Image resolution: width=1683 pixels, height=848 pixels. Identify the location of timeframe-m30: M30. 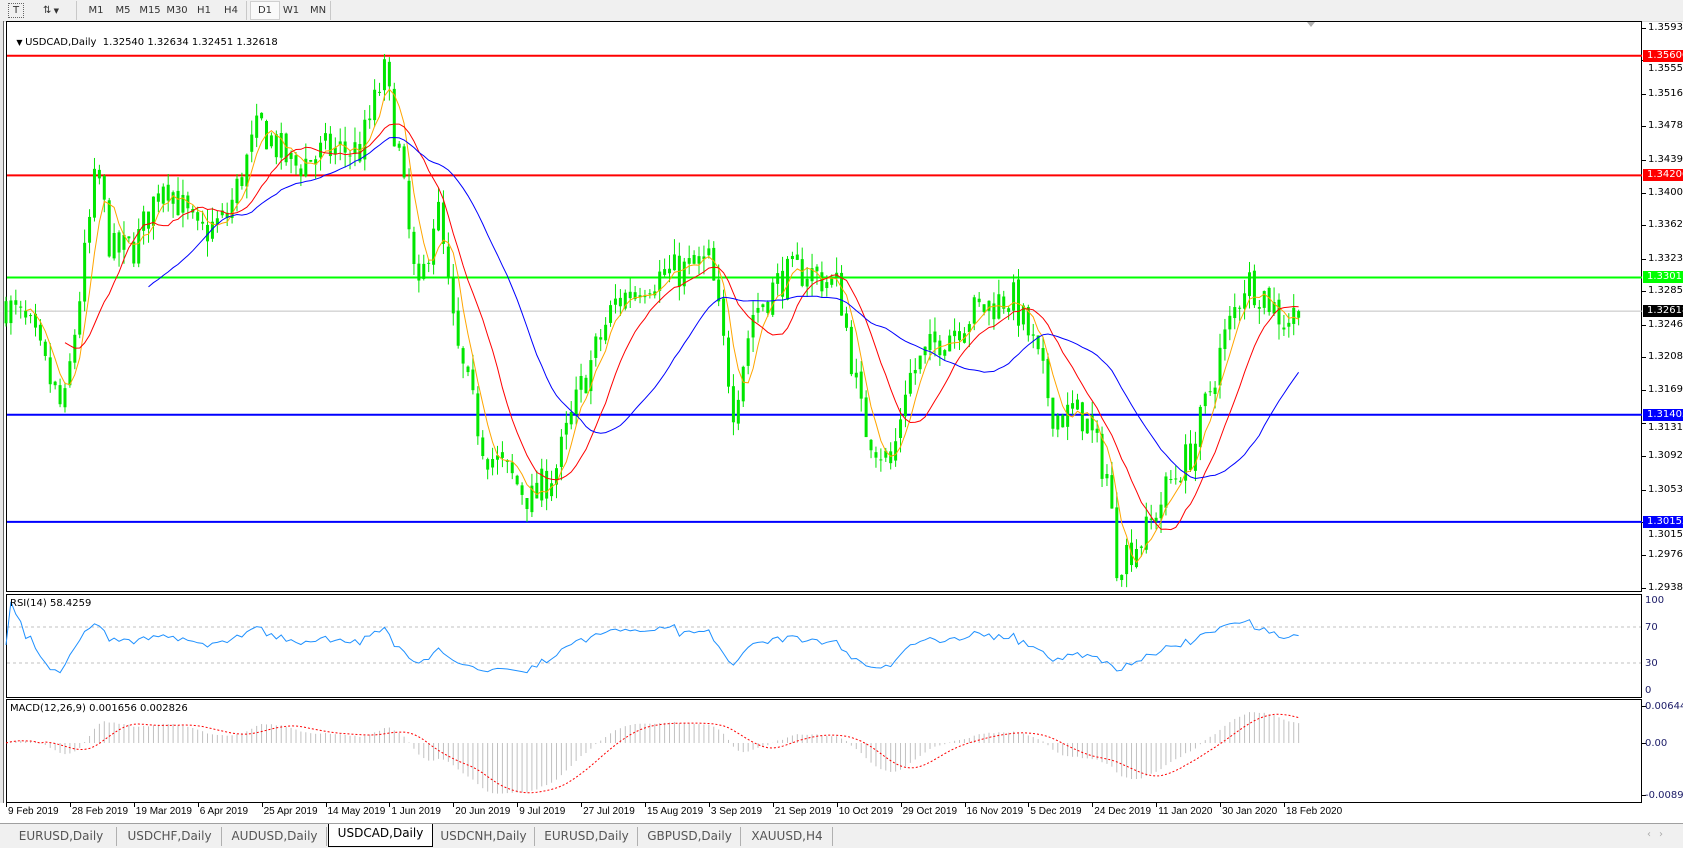
(177, 10).